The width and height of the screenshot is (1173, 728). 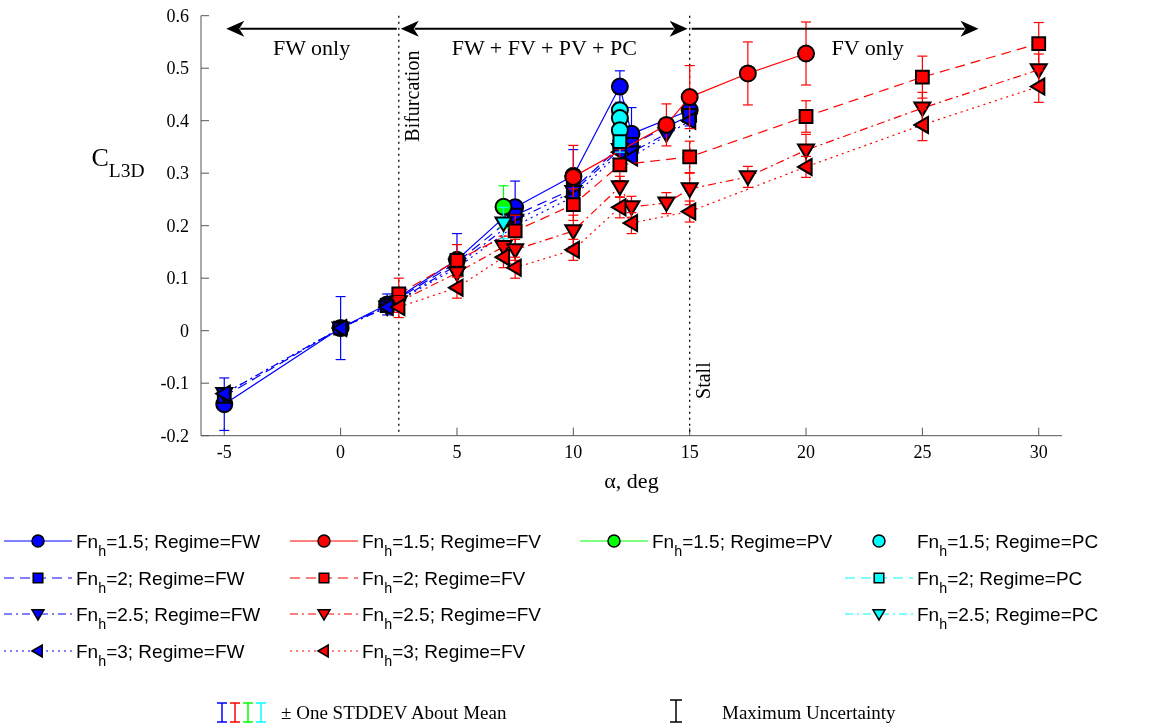 I want to click on y-tick-label: -0.2, so click(x=174, y=435).